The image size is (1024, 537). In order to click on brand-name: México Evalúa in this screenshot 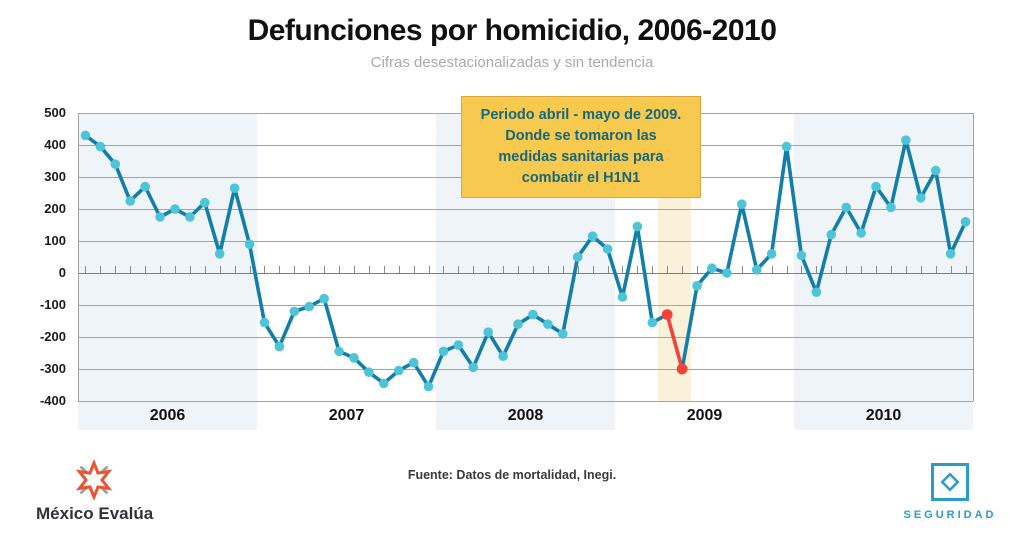, I will do `click(95, 513)`.